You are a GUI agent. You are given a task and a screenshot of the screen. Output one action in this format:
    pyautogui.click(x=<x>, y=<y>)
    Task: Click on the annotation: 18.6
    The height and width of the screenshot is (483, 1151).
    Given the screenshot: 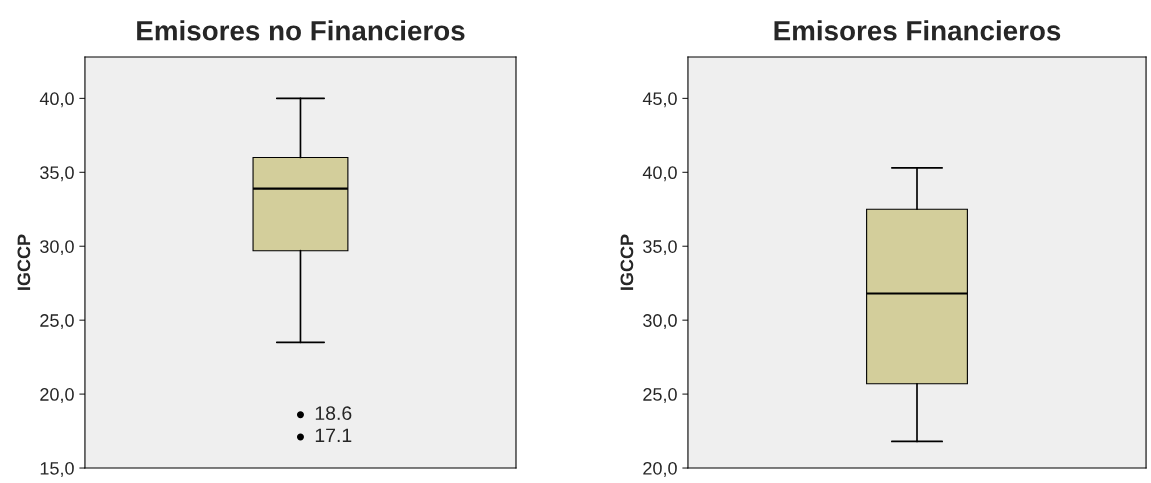 What is the action you would take?
    pyautogui.click(x=333, y=413)
    